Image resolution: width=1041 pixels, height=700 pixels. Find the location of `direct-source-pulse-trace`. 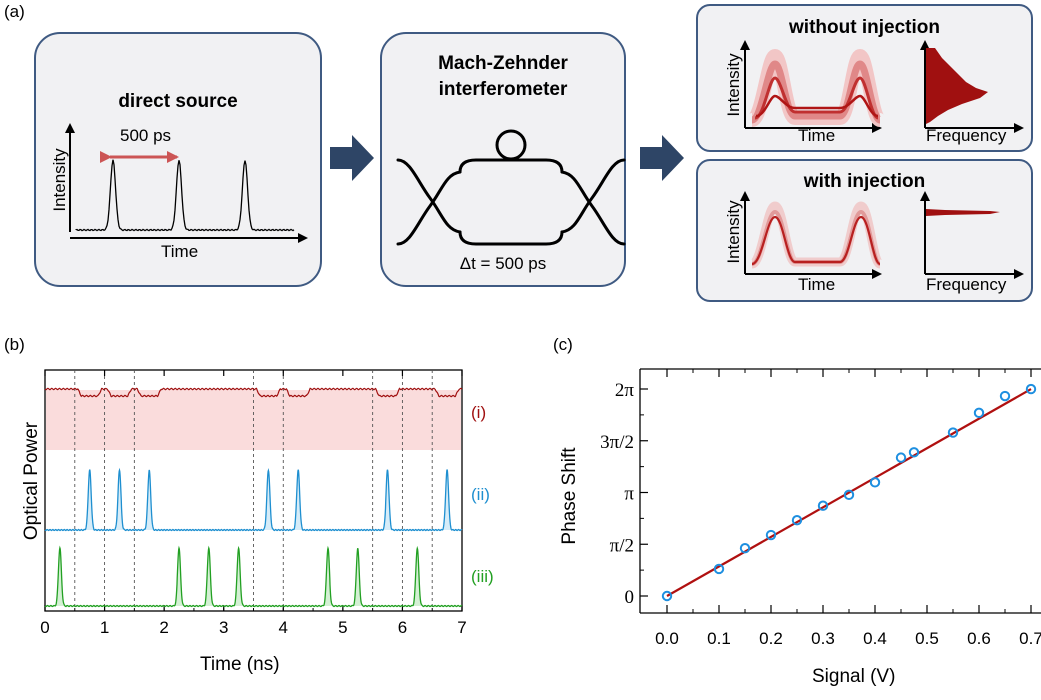

direct-source-pulse-trace is located at coordinates (185, 195).